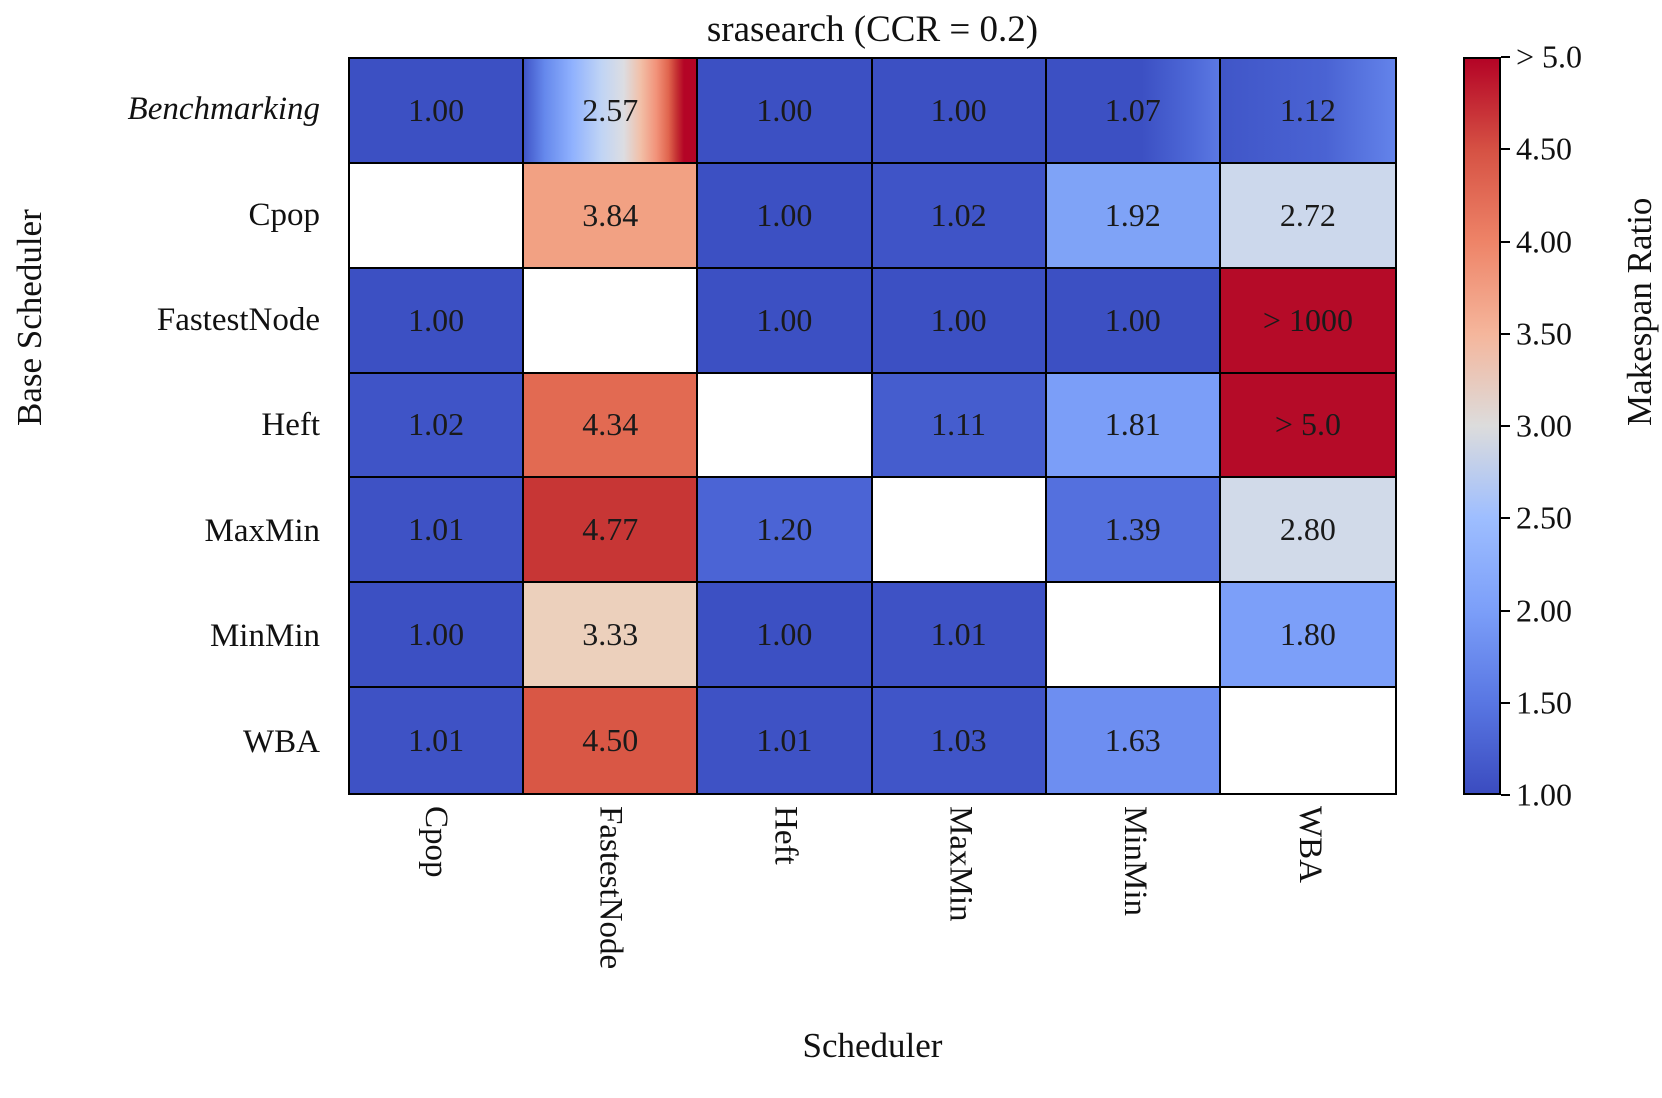  I want to click on y-tick-Cpop: Cpop, so click(284, 214).